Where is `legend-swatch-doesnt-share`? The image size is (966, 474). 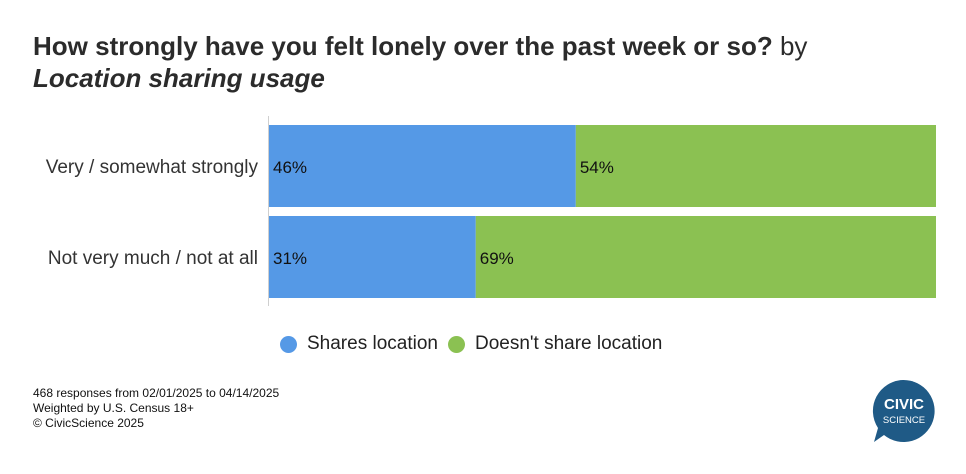 legend-swatch-doesnt-share is located at coordinates (456, 344).